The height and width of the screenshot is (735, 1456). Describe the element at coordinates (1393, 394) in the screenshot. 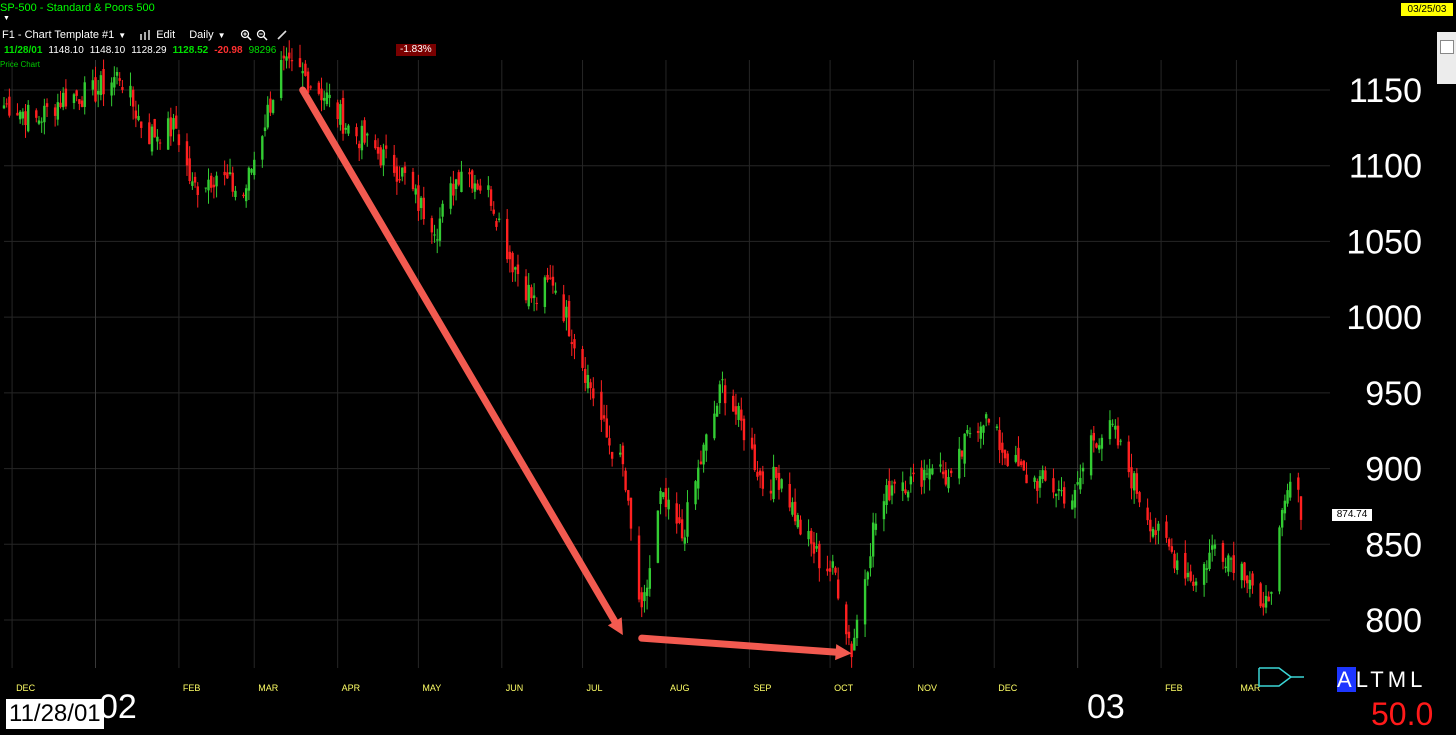

I see `y-tick-label: 950` at that location.